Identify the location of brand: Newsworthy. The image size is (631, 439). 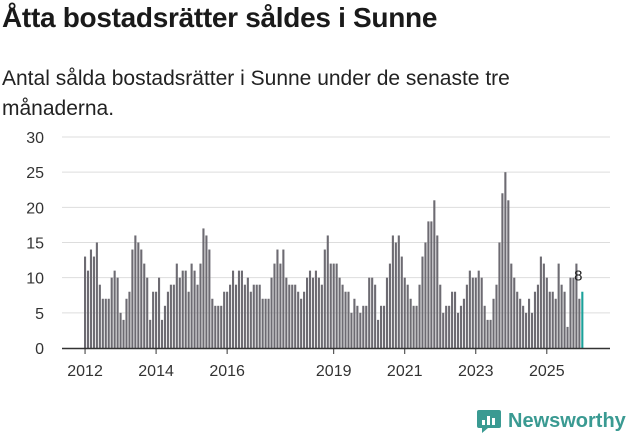
(551, 421).